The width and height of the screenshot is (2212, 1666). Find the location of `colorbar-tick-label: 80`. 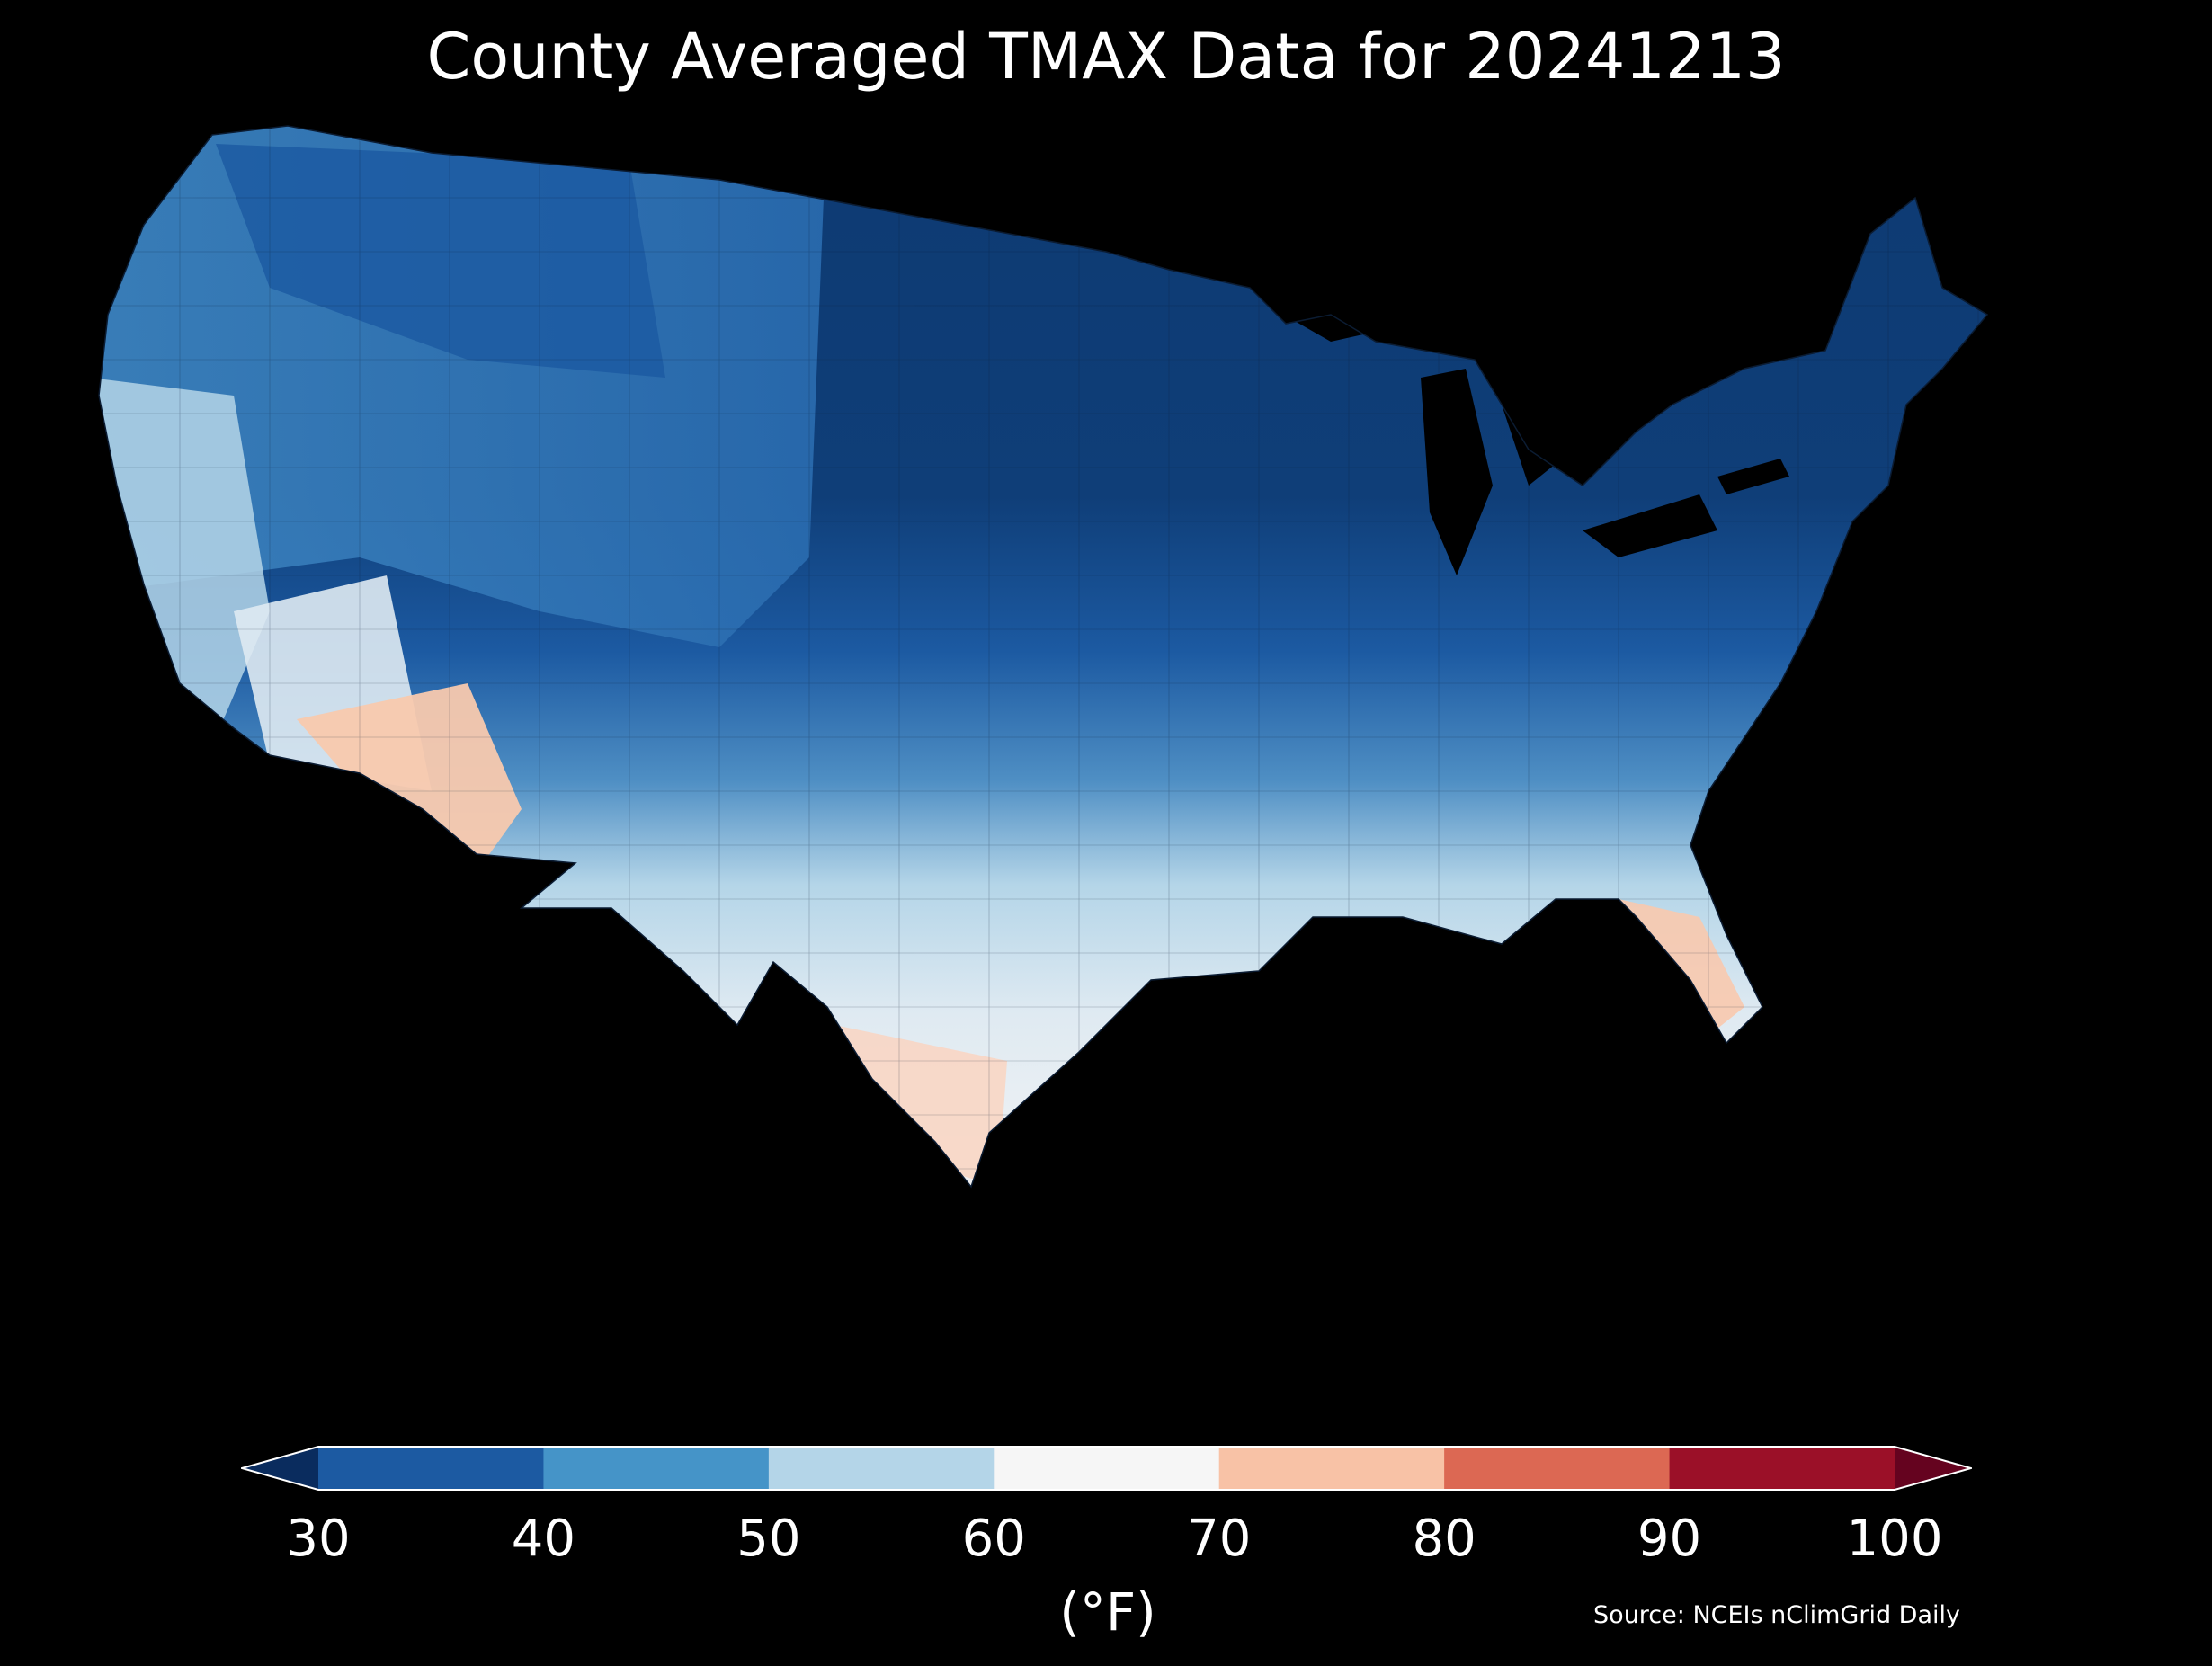

colorbar-tick-label: 80 is located at coordinates (1444, 1539).